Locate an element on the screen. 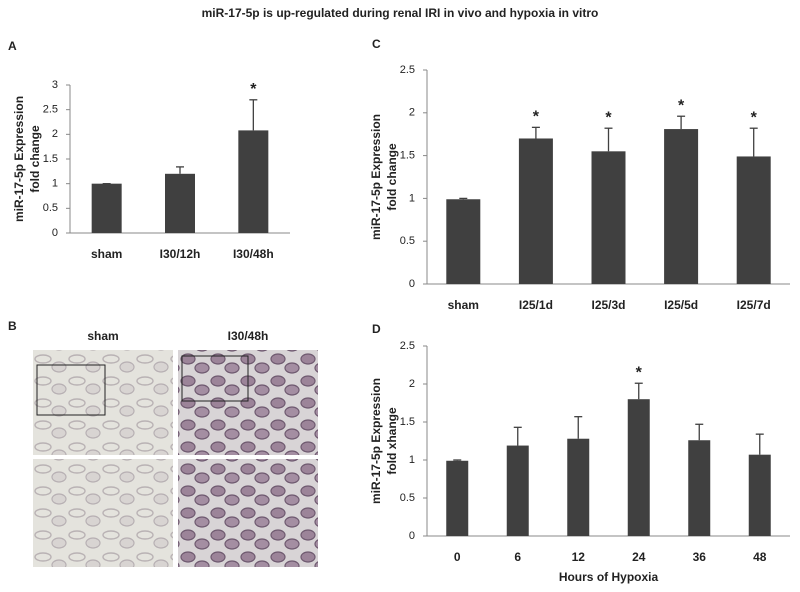  x-tick-label: 36 is located at coordinates (700, 557).